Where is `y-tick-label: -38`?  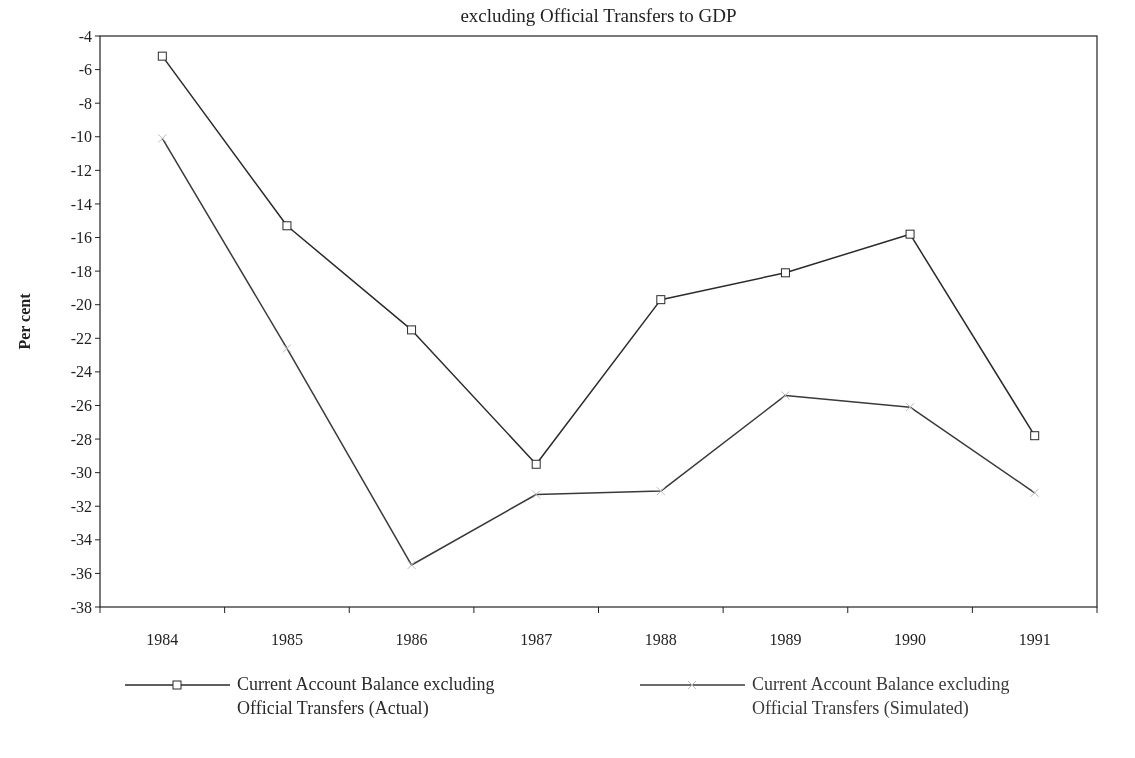
y-tick-label: -38 is located at coordinates (81, 607).